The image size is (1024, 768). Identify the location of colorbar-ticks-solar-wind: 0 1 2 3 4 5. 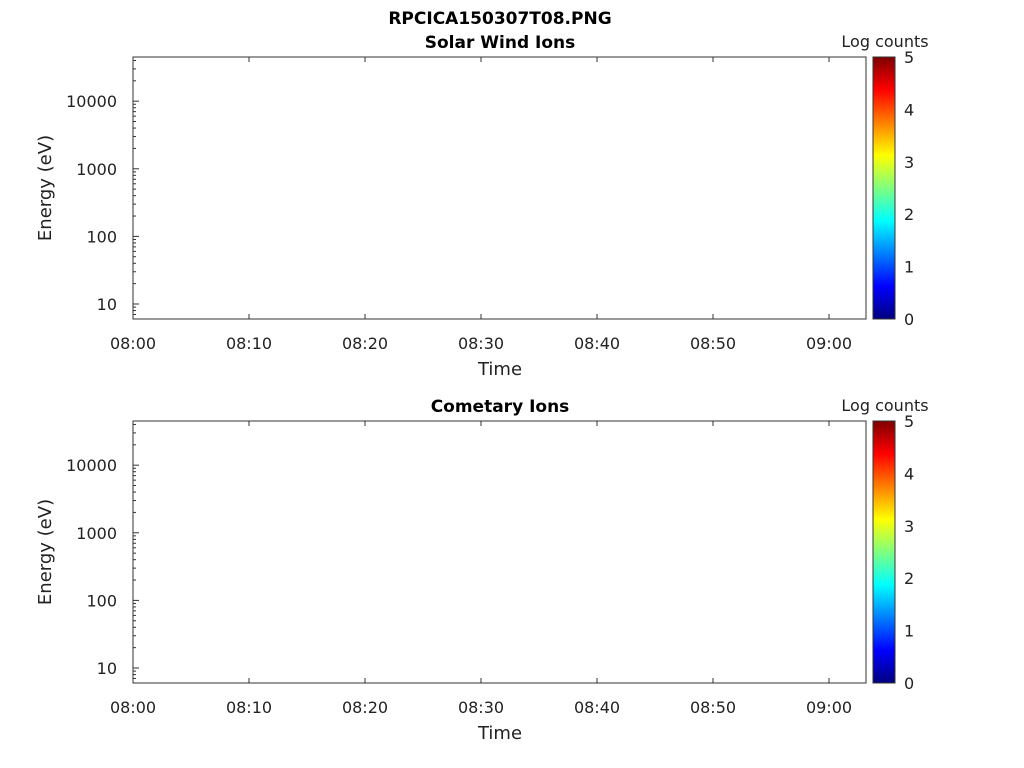
(909, 188).